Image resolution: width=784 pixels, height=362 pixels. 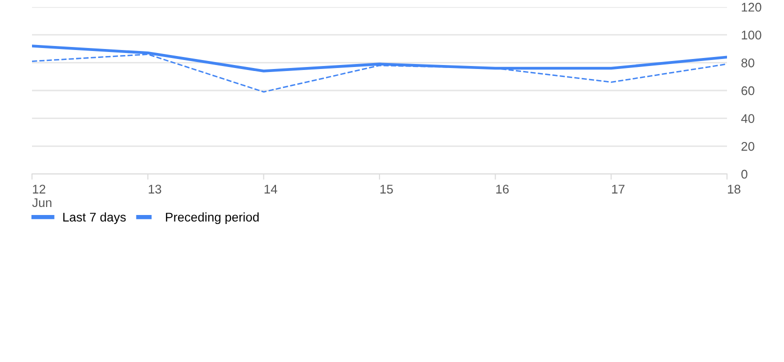 I want to click on x-tick-label: 16, so click(x=502, y=189).